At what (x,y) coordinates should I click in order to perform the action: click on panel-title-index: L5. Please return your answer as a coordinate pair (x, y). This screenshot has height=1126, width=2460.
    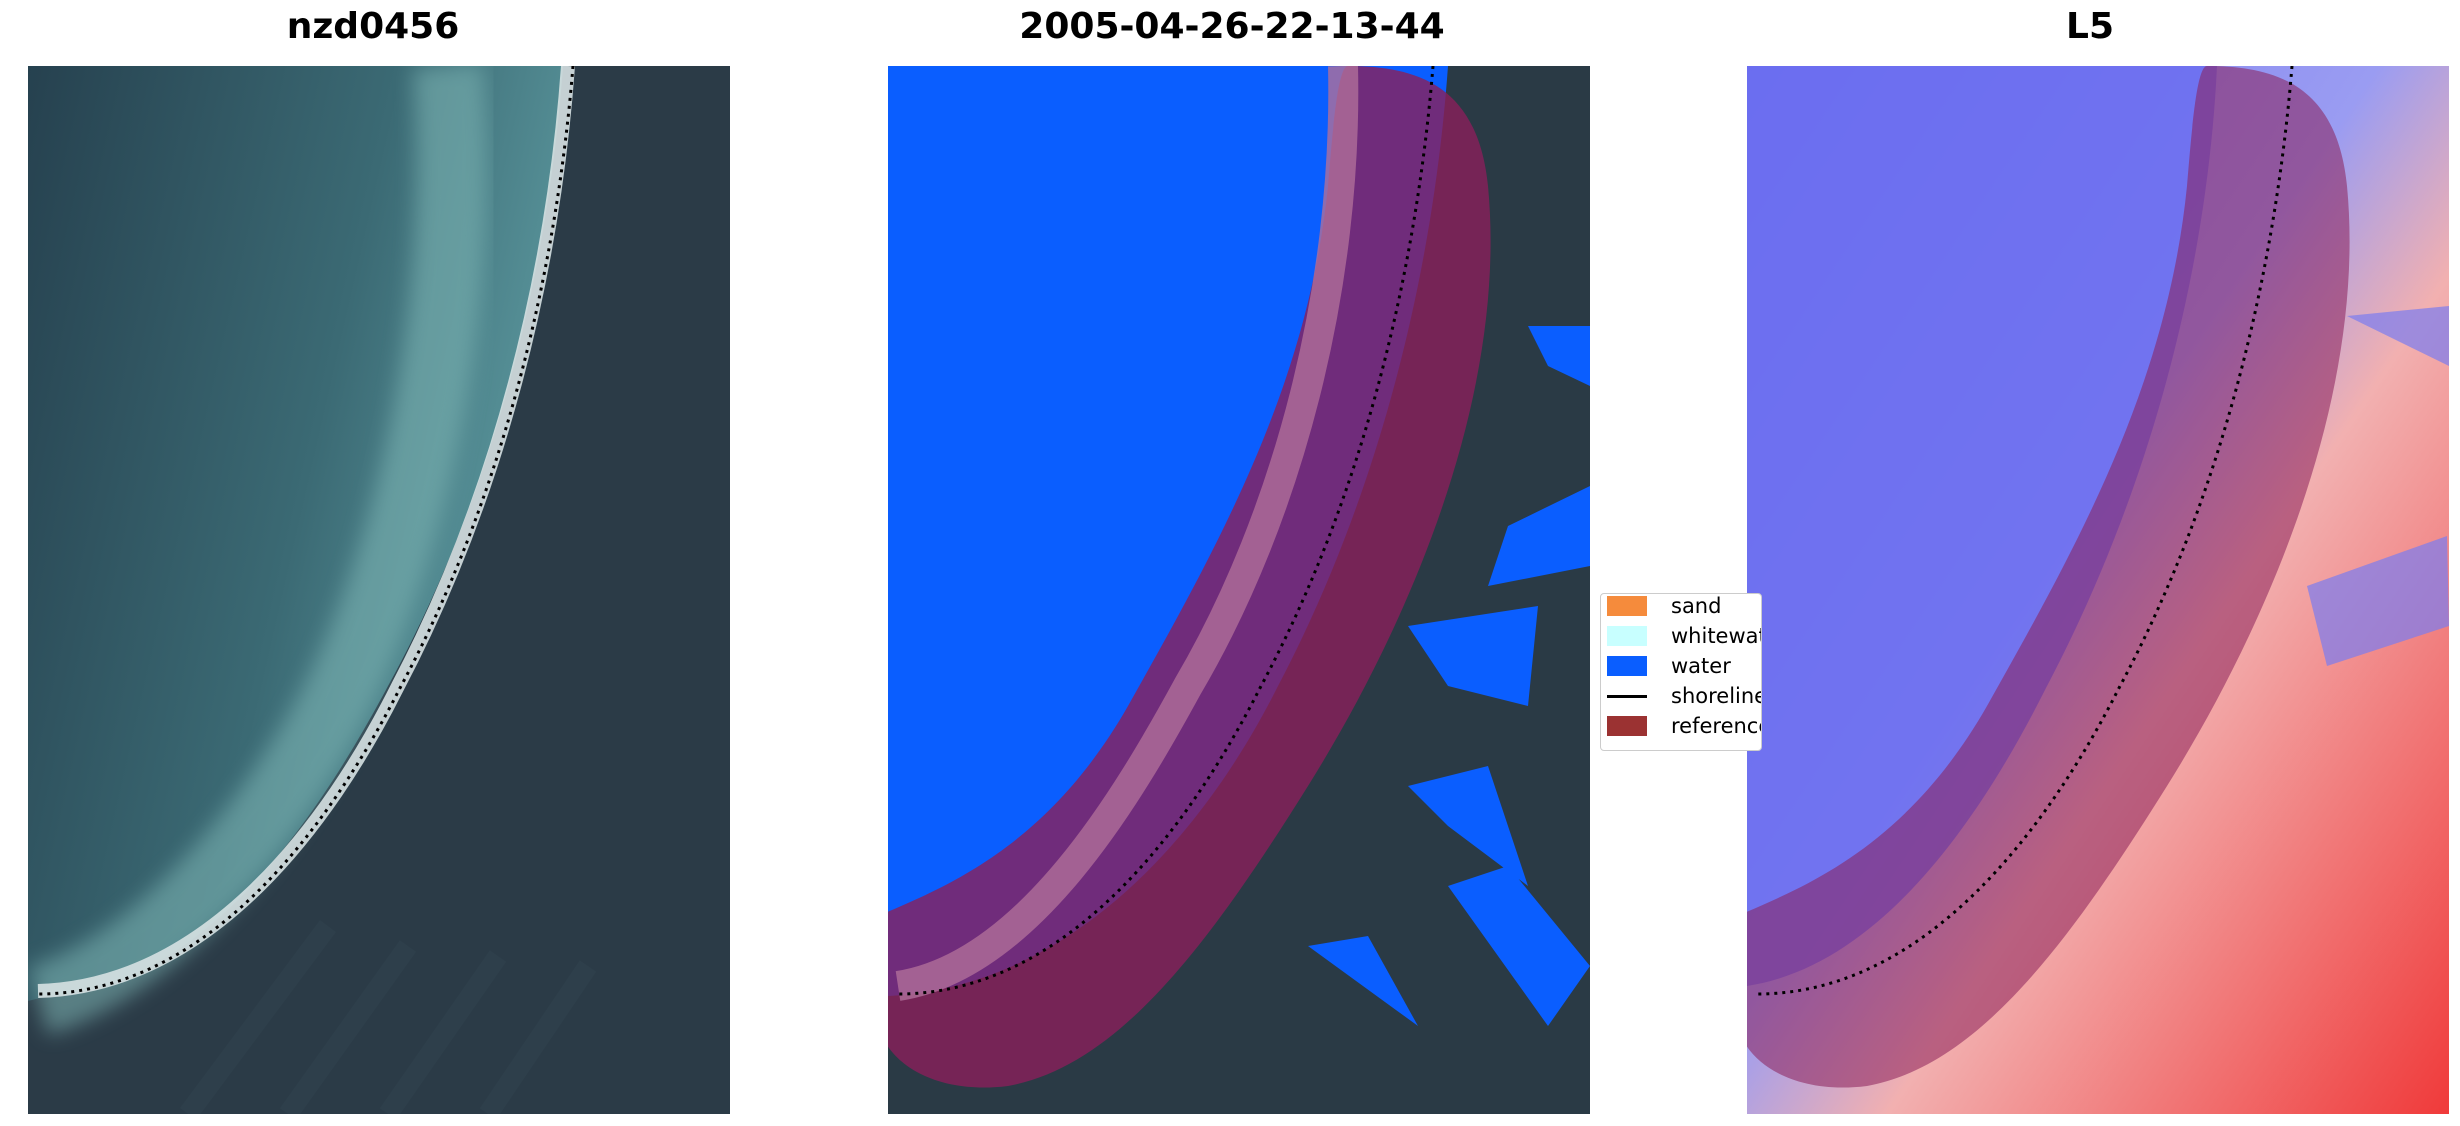
    Looking at the image, I should click on (2090, 26).